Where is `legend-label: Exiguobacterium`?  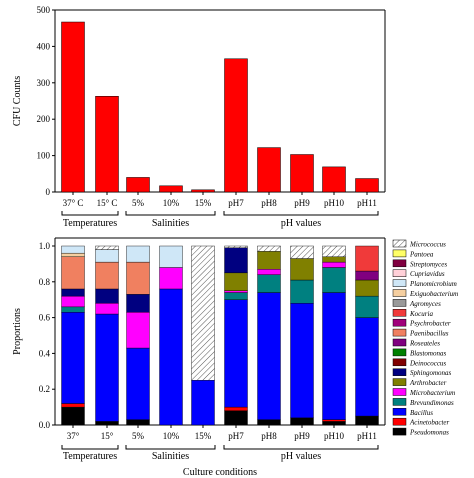
legend-label: Exiguobacterium is located at coordinates (433, 294).